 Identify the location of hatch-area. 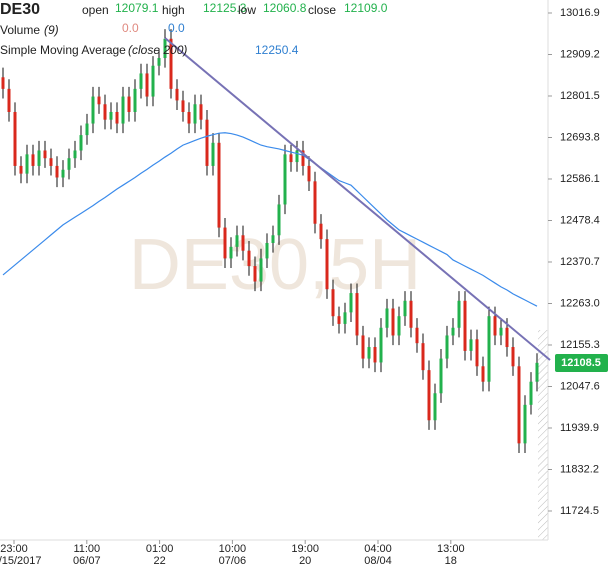
(543, 435).